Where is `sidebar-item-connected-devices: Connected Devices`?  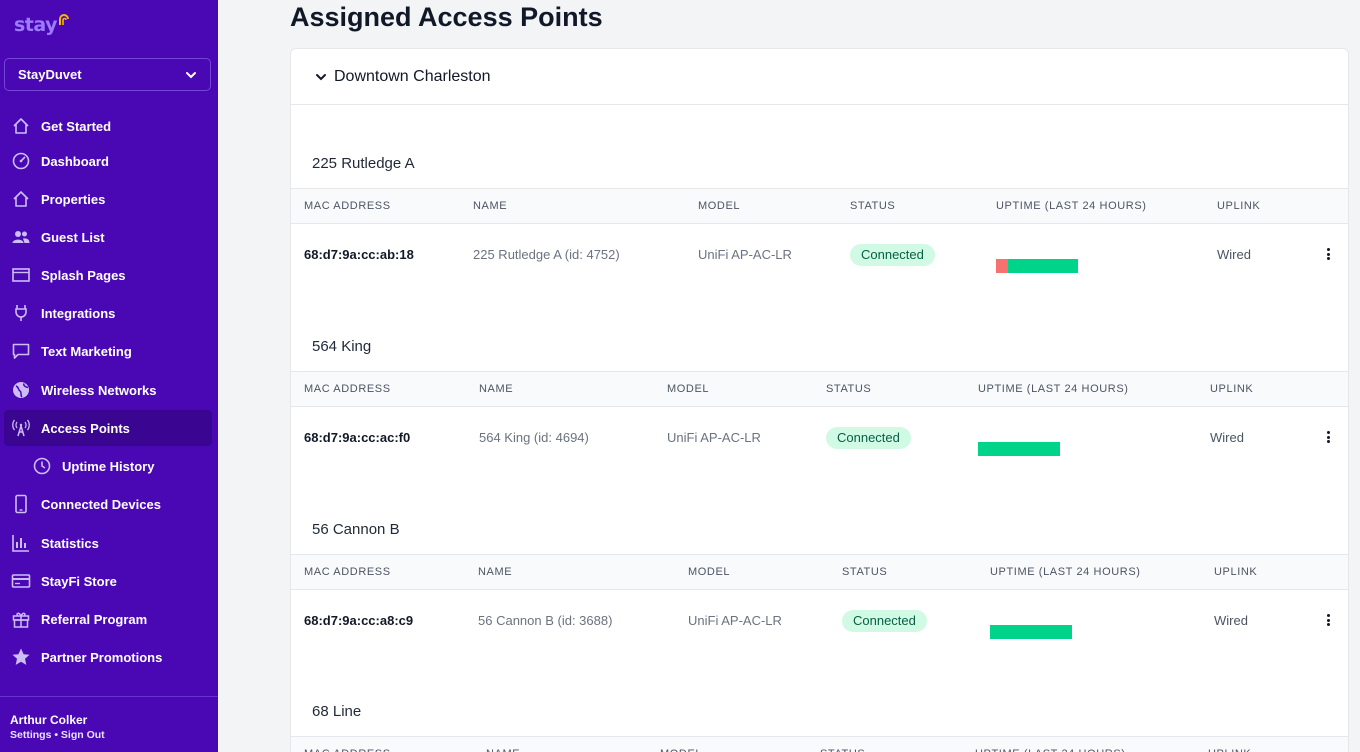 sidebar-item-connected-devices: Connected Devices is located at coordinates (108, 504).